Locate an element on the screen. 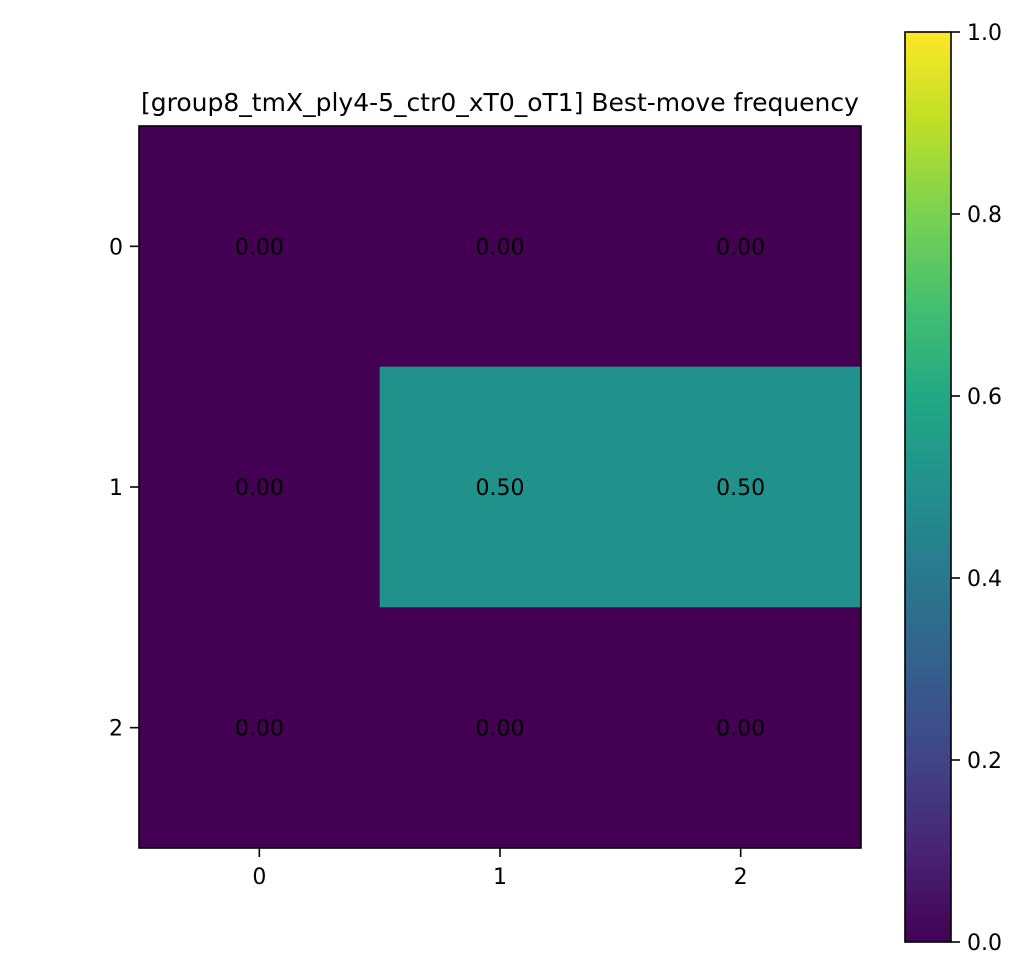 The width and height of the screenshot is (1035, 980). cell-value-label-r1-c0: 0.00 is located at coordinates (259, 488).